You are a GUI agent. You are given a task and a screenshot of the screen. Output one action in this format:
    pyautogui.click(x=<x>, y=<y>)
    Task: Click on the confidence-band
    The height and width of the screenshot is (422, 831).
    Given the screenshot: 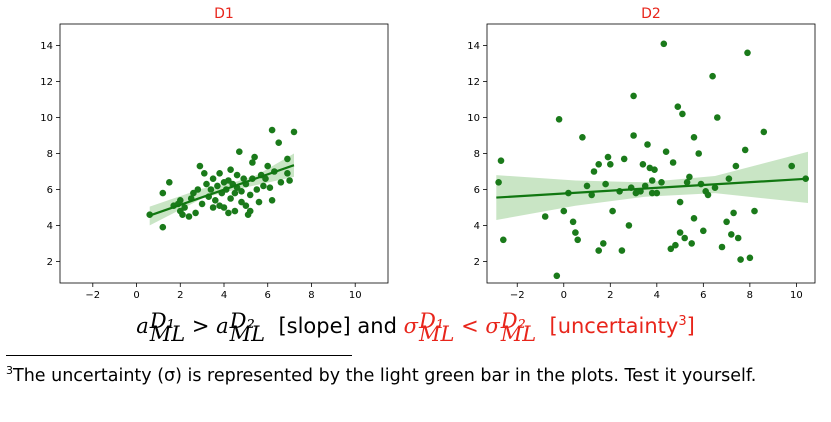 What is the action you would take?
    pyautogui.click(x=652, y=185)
    